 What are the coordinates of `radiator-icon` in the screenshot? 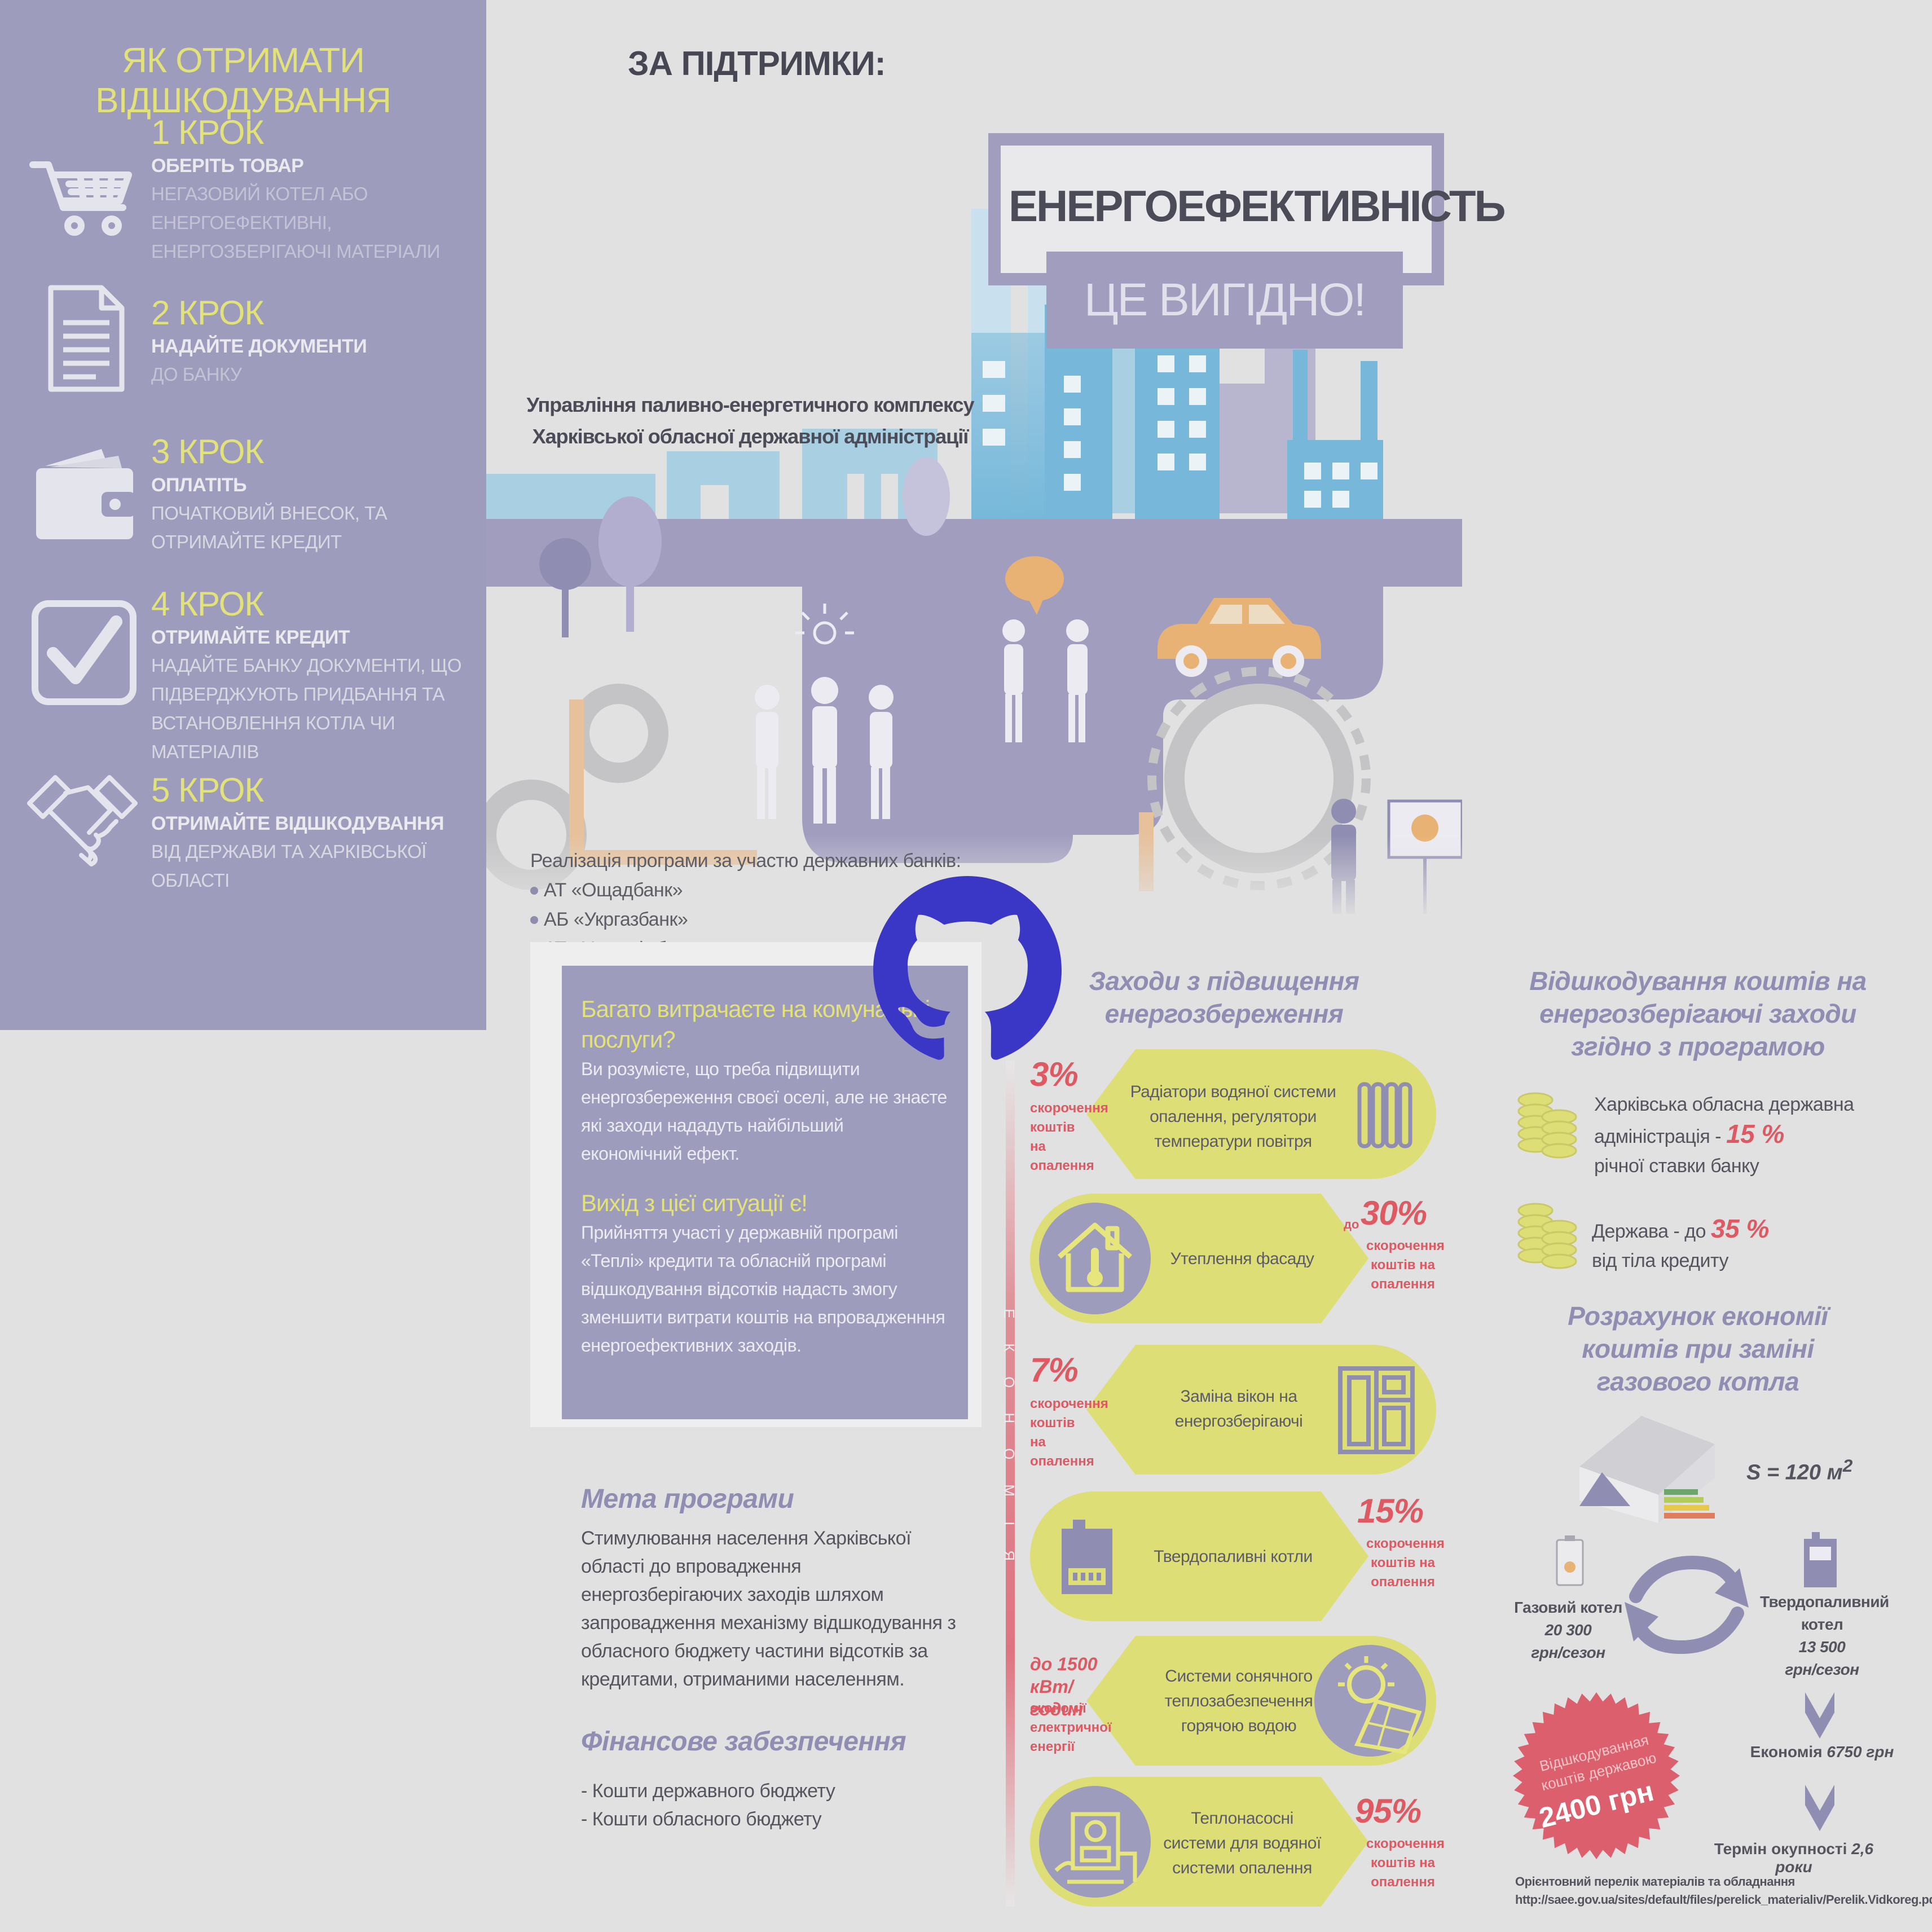 It's located at (1386, 1115).